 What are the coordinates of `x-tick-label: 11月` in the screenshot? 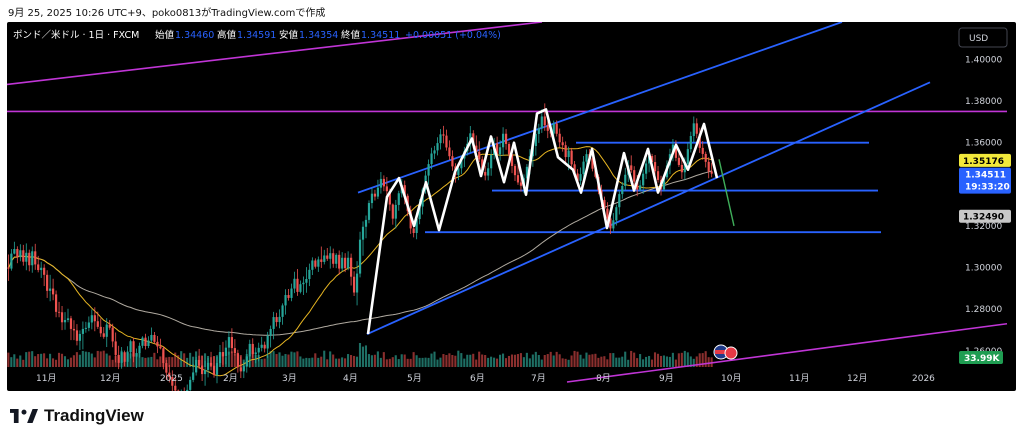 It's located at (46, 378).